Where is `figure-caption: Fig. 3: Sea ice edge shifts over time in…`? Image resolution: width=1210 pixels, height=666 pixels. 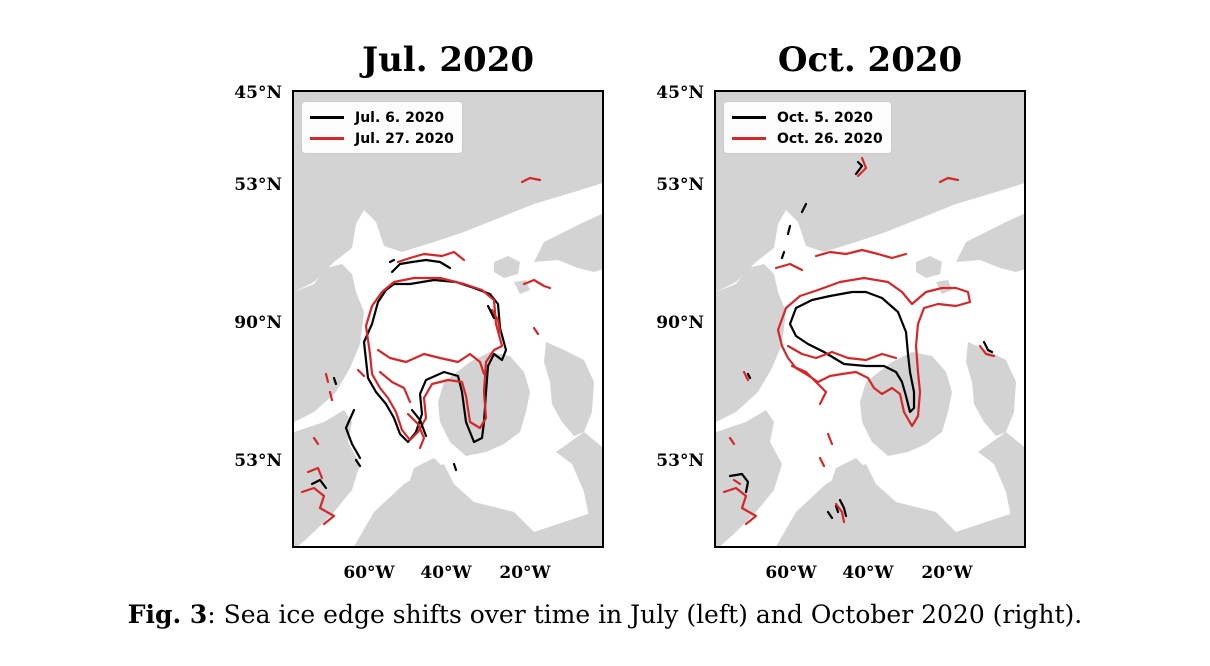 figure-caption: Fig. 3: Sea ice edge shifts over time in… is located at coordinates (605, 614).